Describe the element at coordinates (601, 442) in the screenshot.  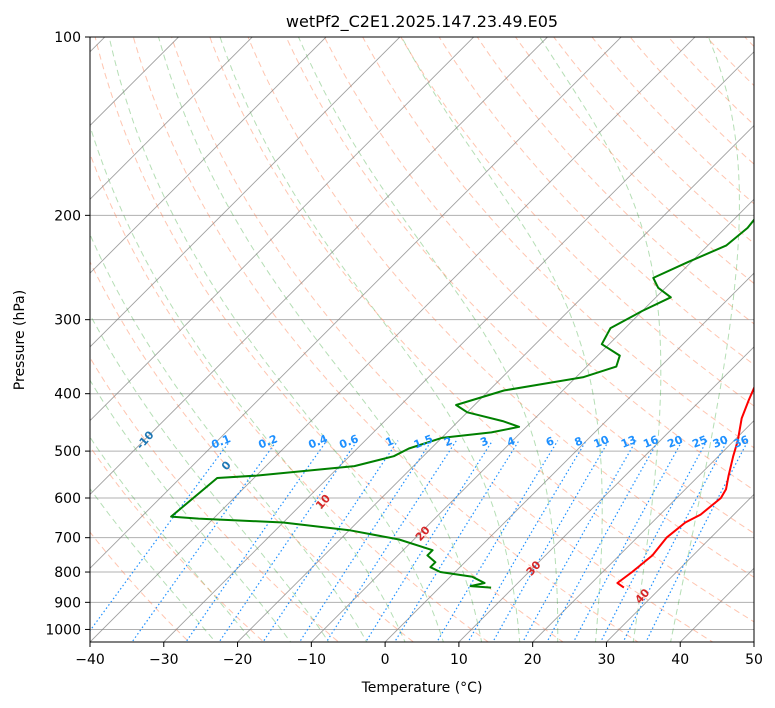
I see `mixing-ratio-label: 10` at that location.